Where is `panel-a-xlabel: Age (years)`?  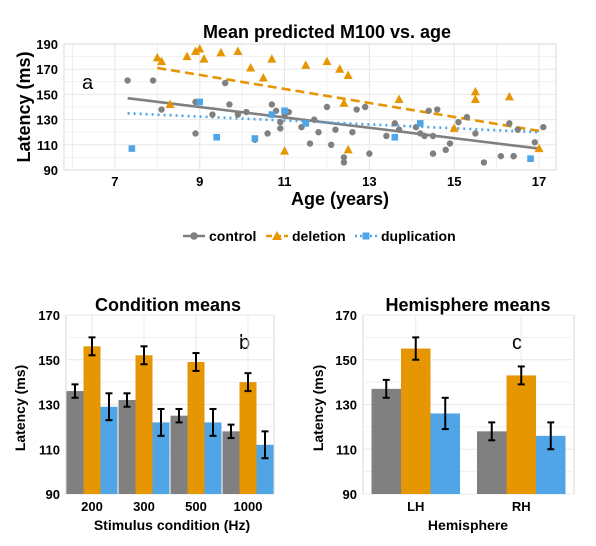
panel-a-xlabel: Age (years) is located at coordinates (340, 199).